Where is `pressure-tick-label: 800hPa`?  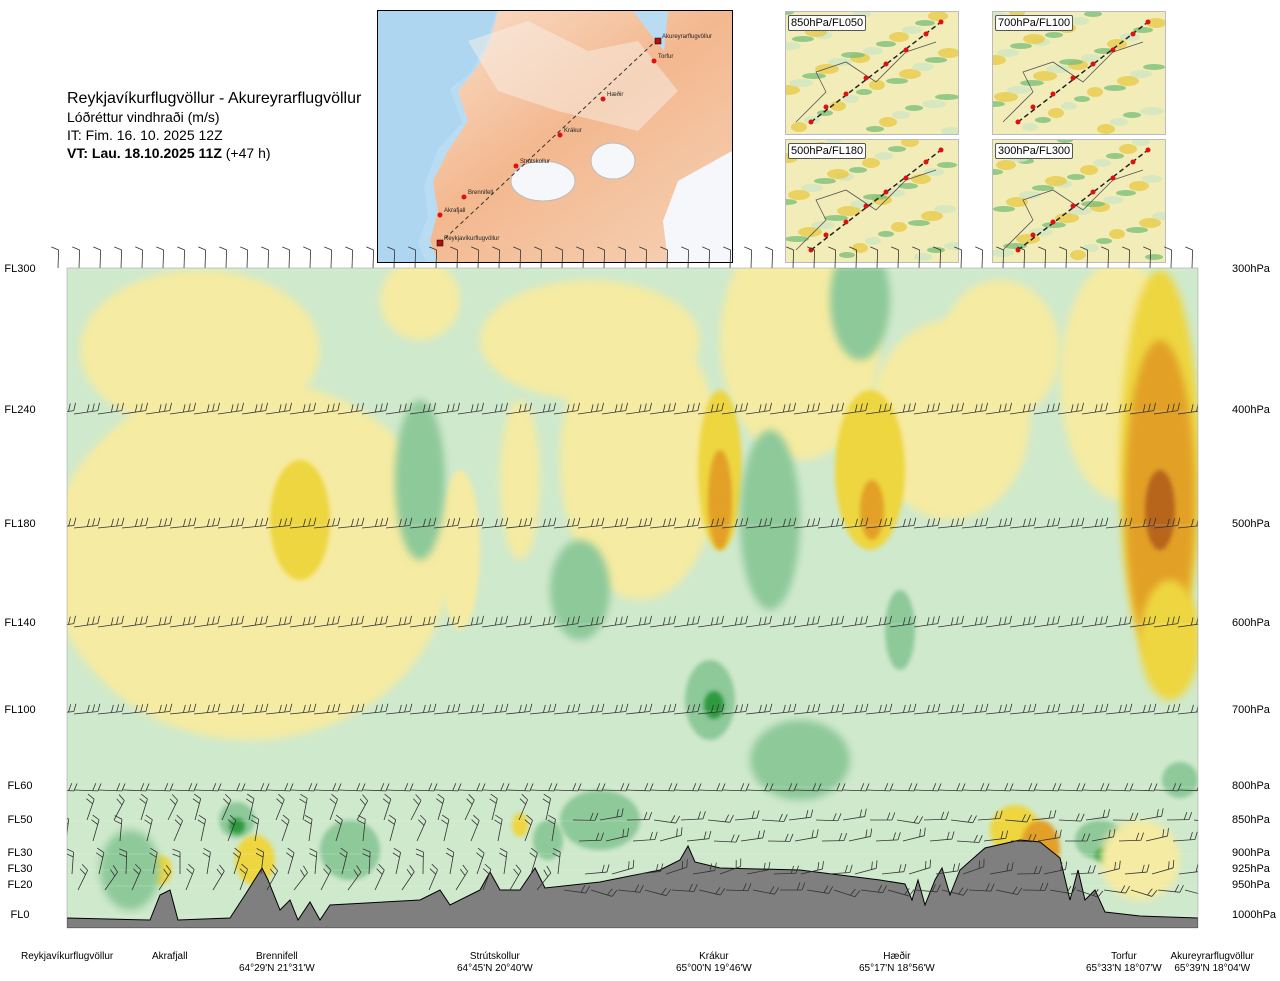 pressure-tick-label: 800hPa is located at coordinates (1251, 786).